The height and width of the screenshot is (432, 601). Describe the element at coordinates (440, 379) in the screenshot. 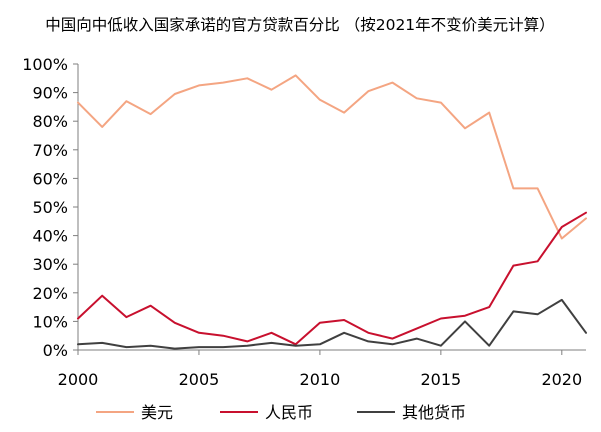

I see `x-tick-label: 2015` at that location.